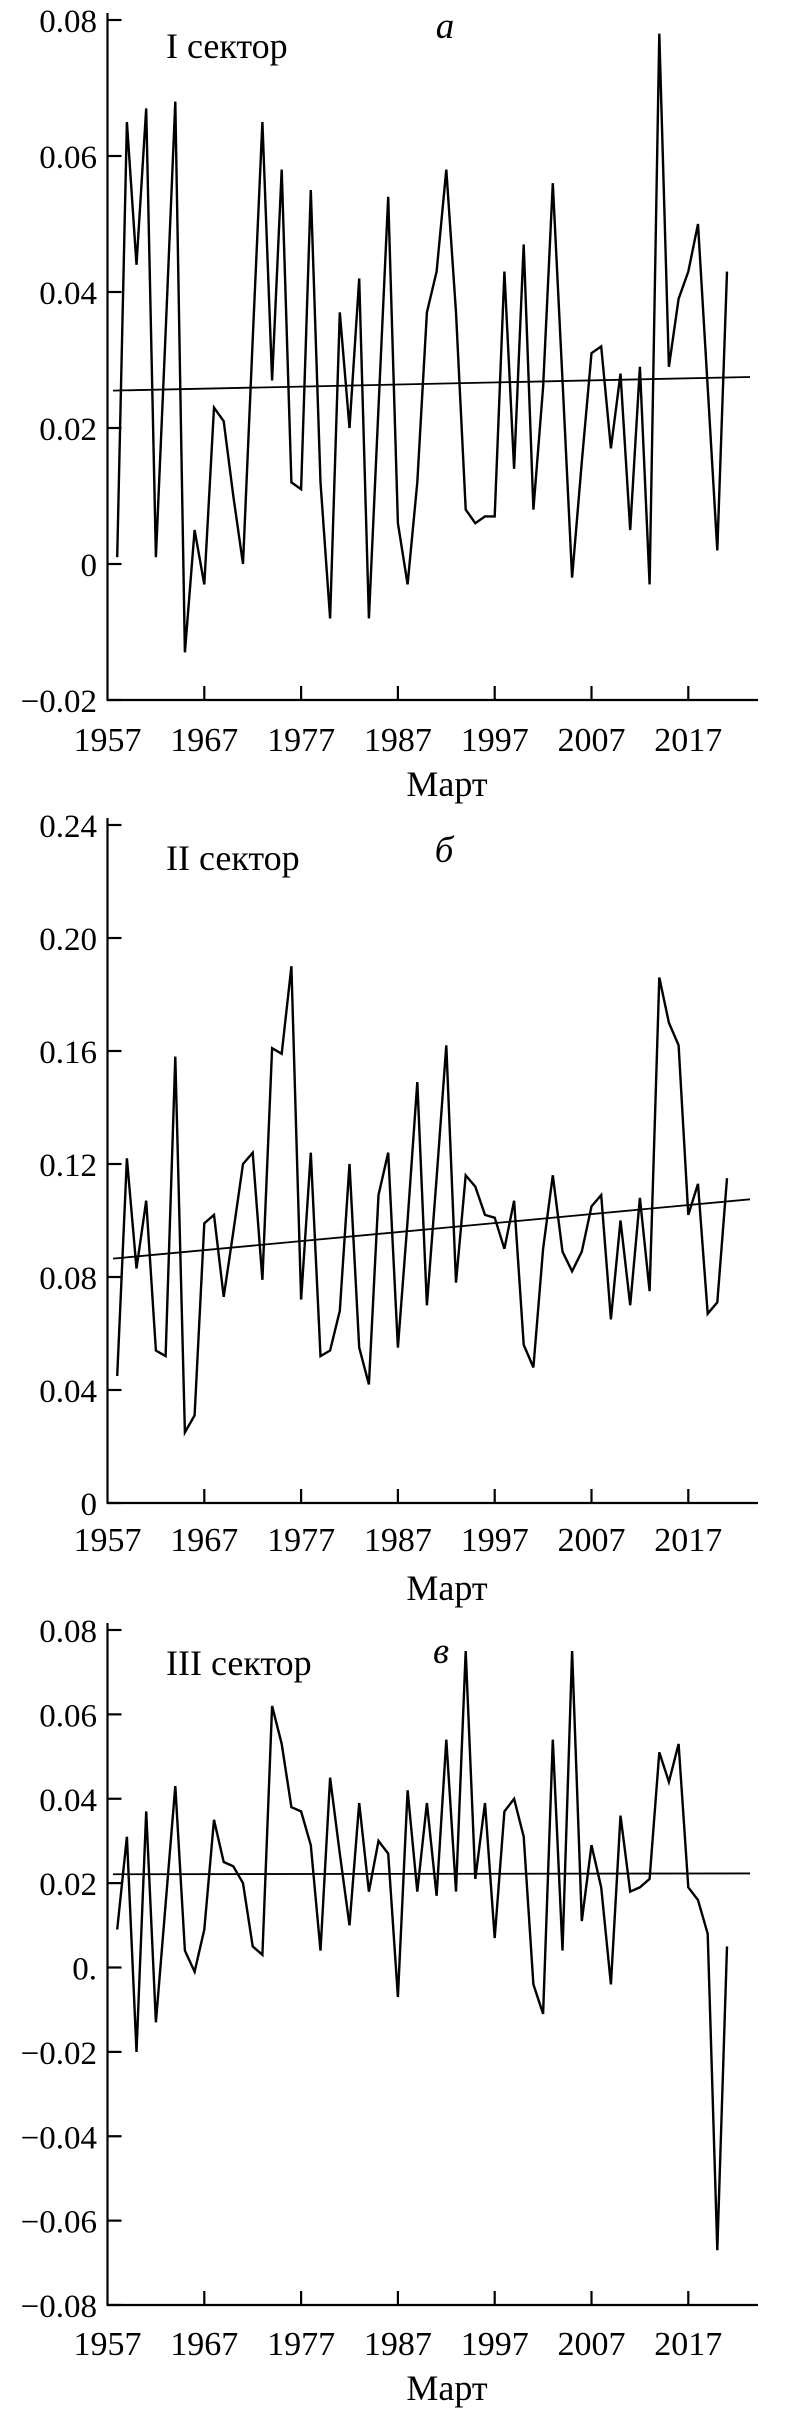 This screenshot has width=792, height=2416. I want to click on panel-letter: а, so click(445, 26).